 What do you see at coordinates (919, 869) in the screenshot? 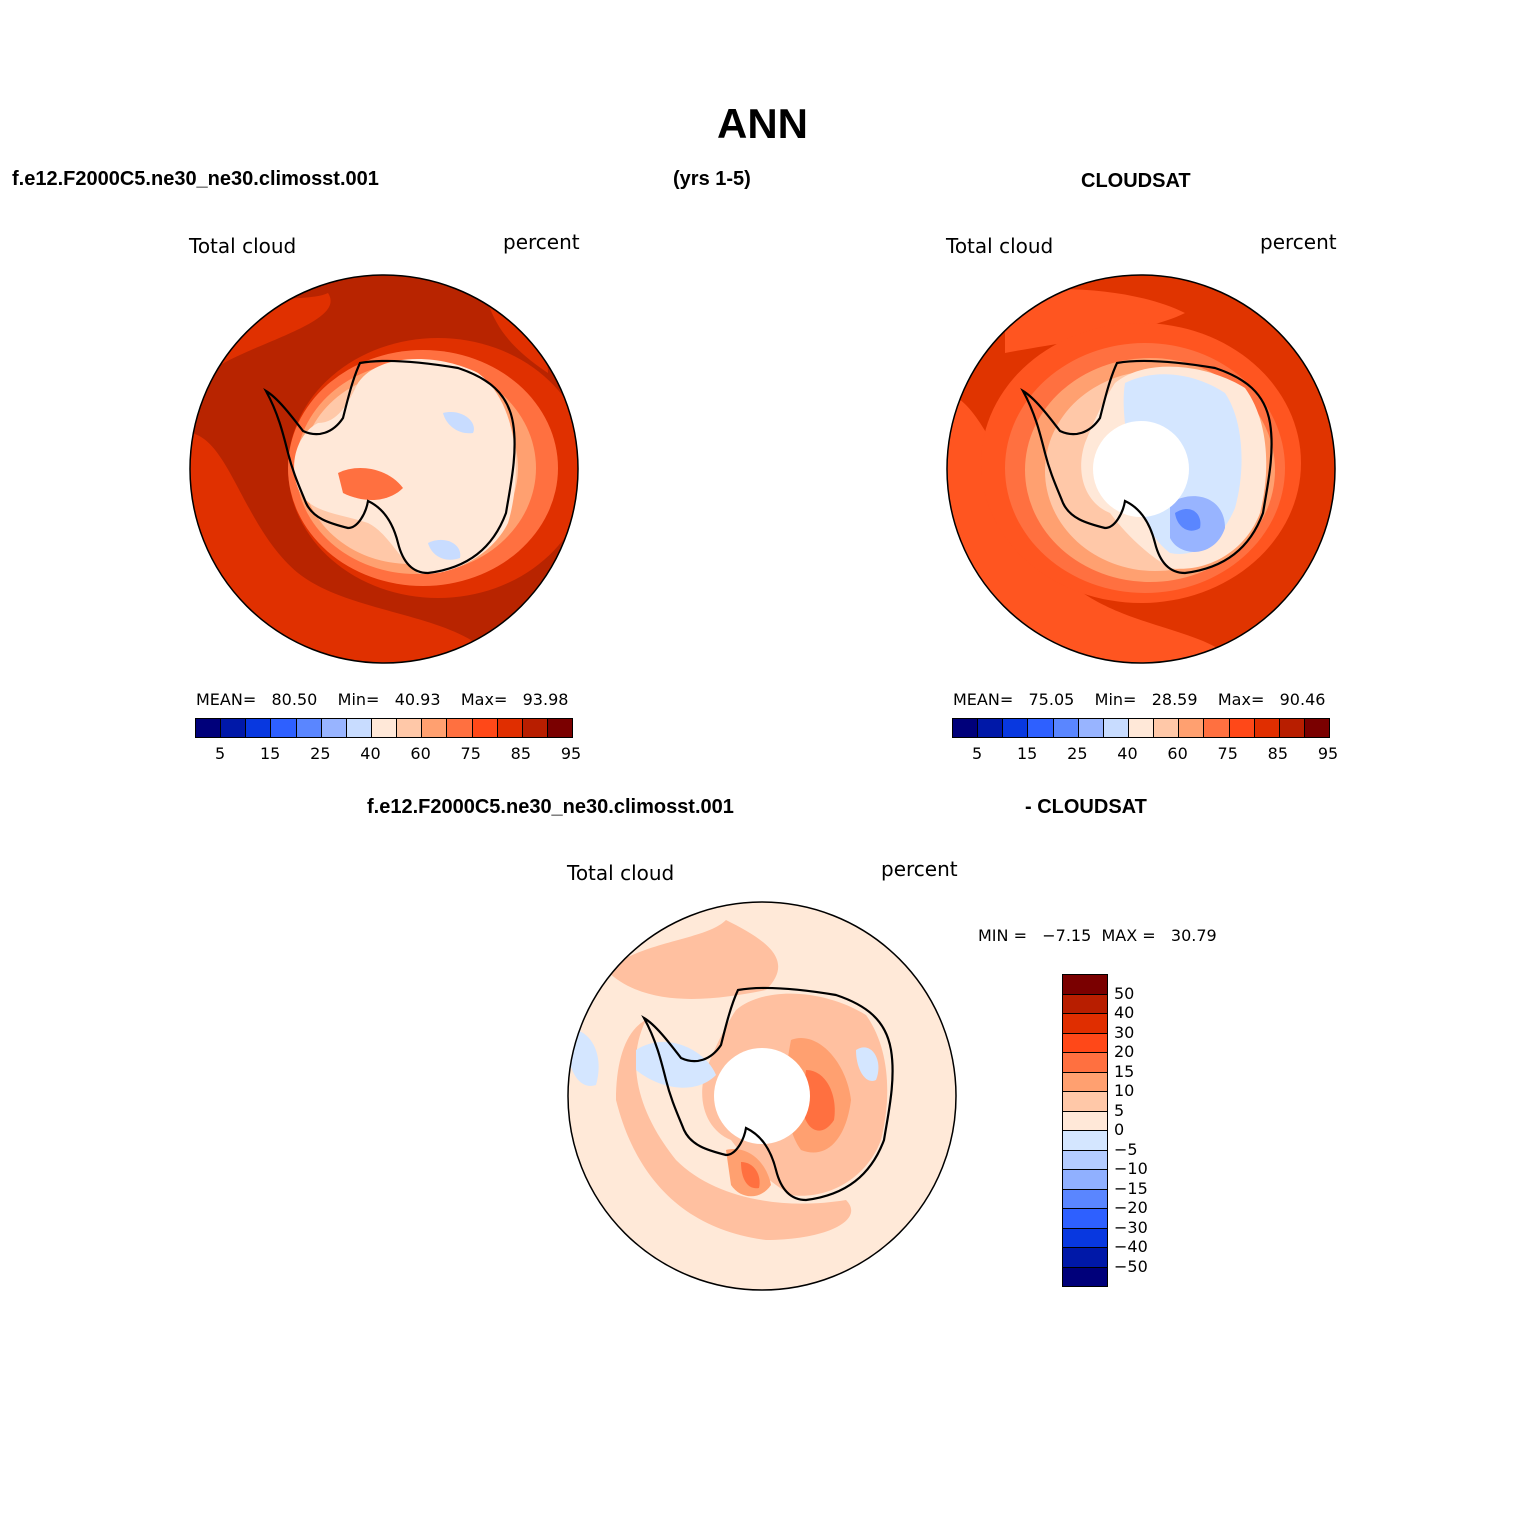
I see `diff-units-label: percent` at bounding box center [919, 869].